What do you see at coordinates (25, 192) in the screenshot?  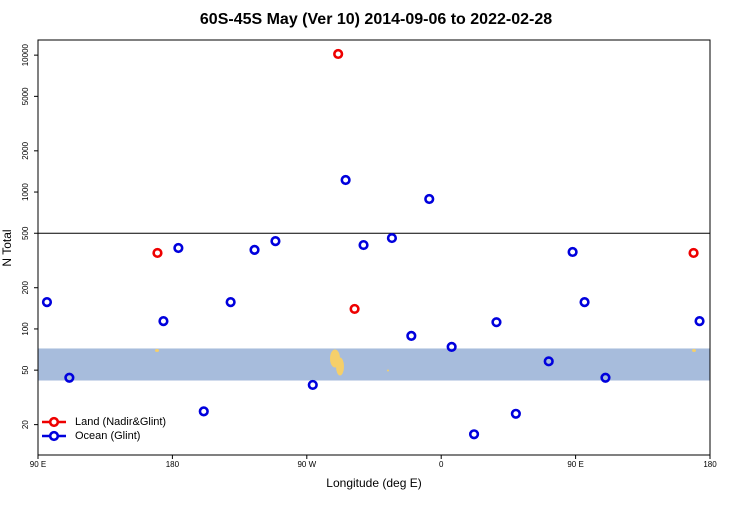 I see `y-tick-label: 1000` at bounding box center [25, 192].